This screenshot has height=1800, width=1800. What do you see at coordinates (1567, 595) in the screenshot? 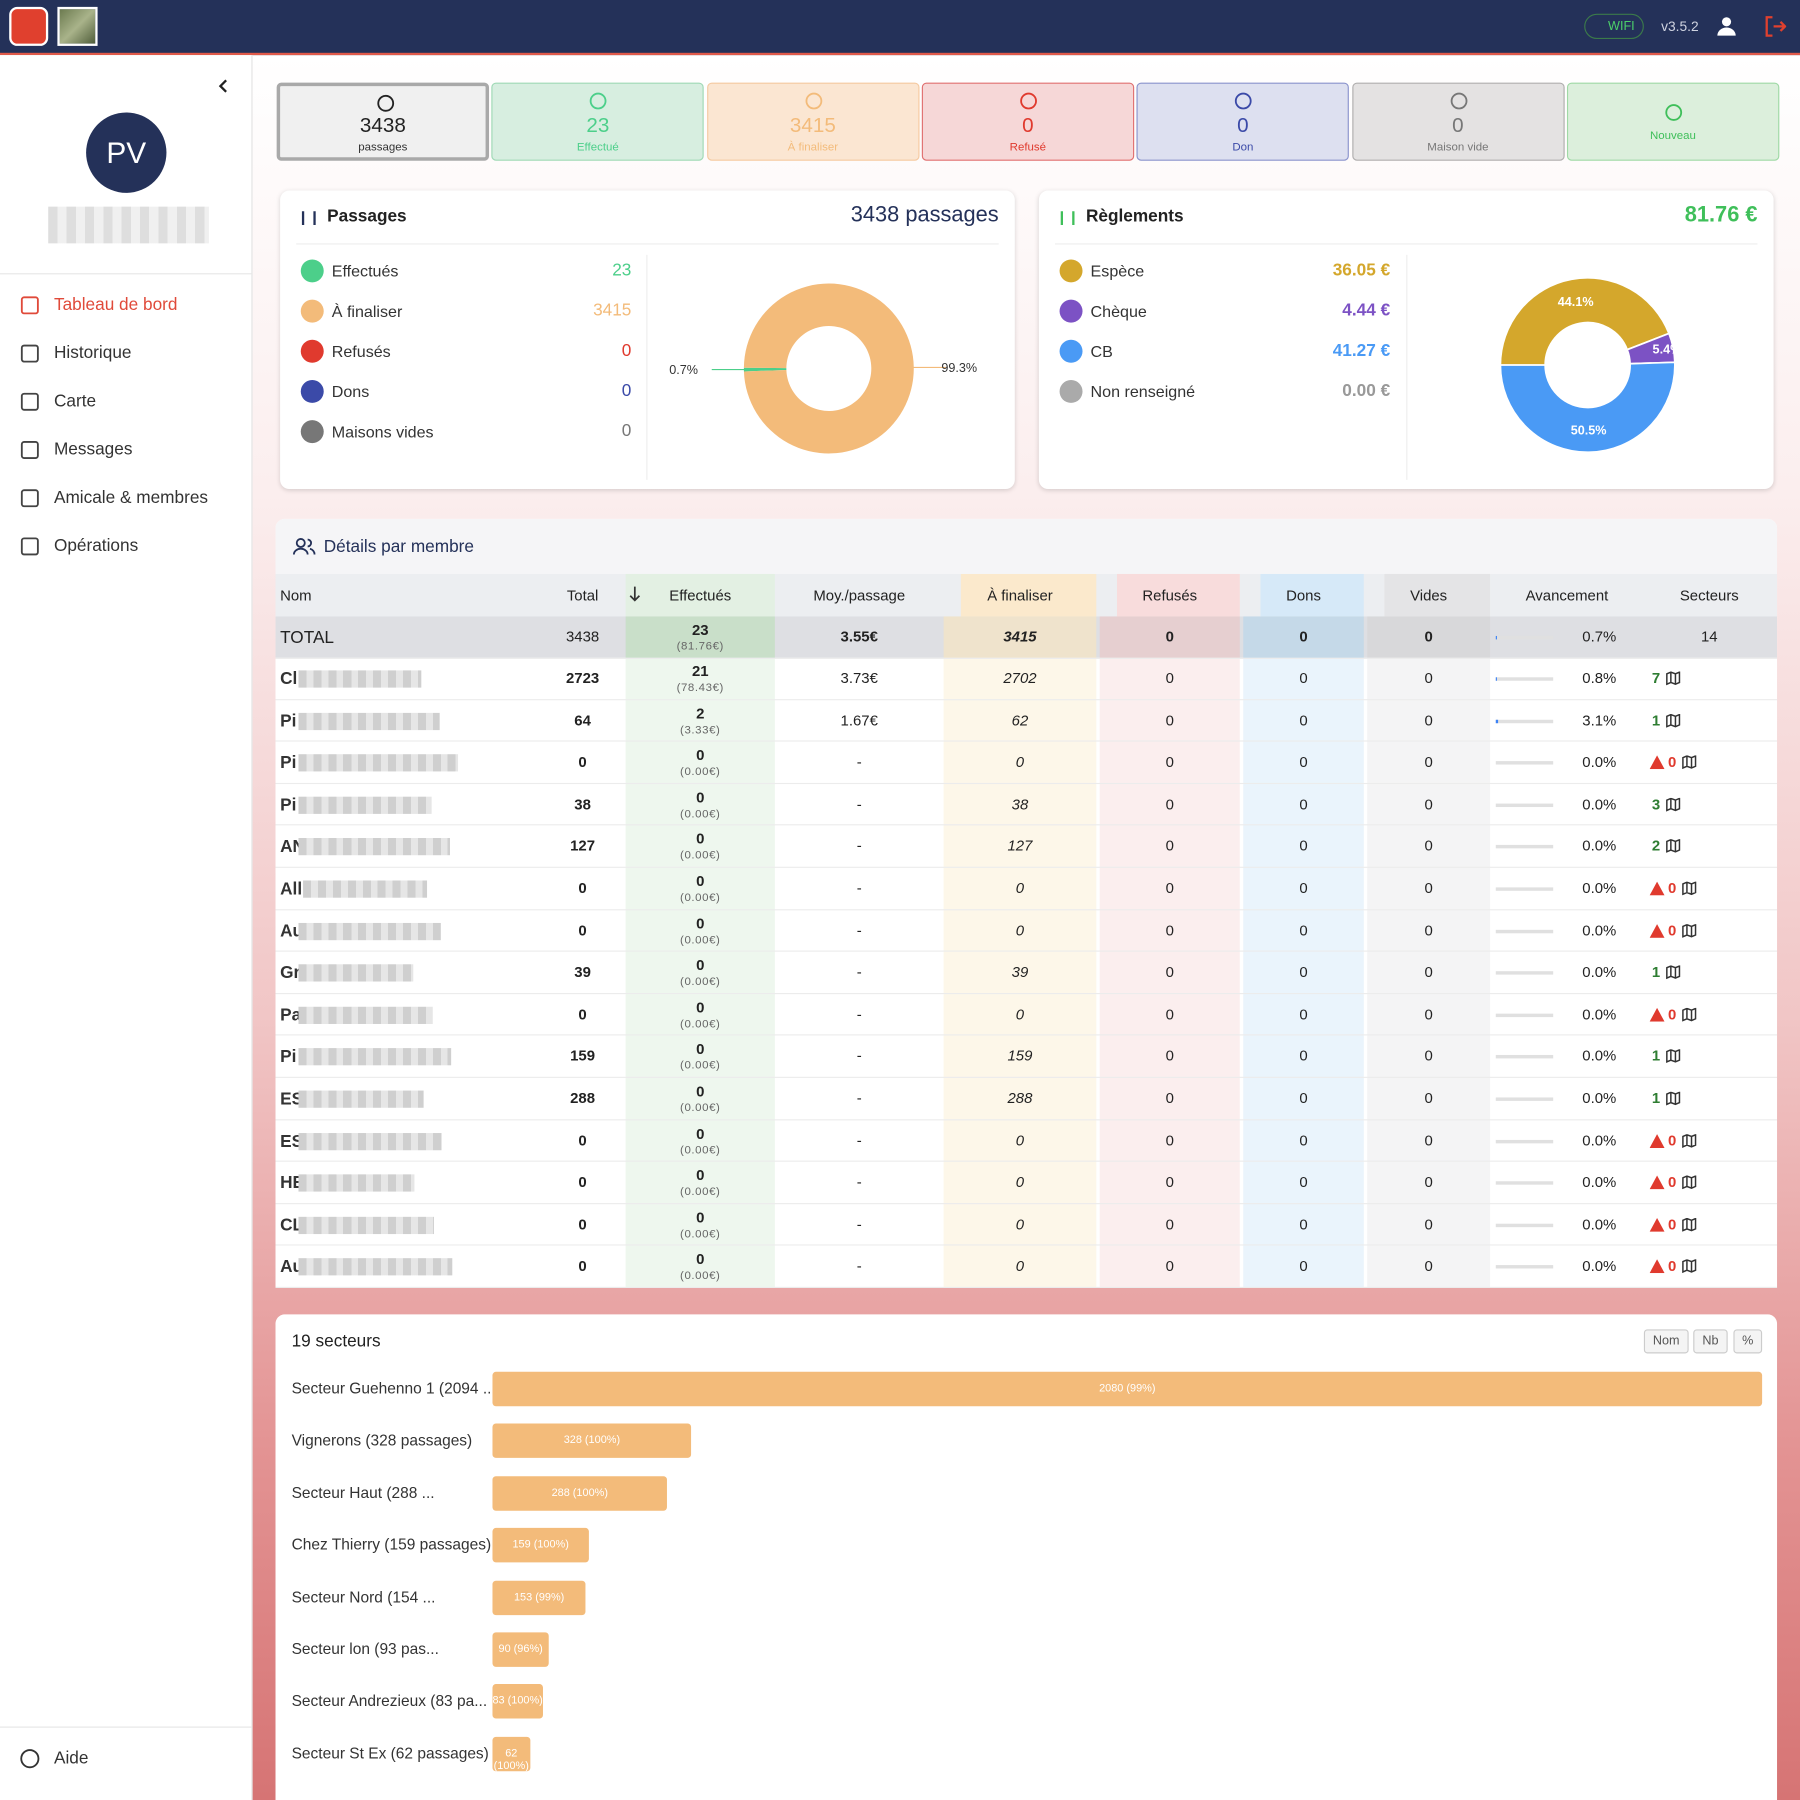
I see `column-header: Avancement` at bounding box center [1567, 595].